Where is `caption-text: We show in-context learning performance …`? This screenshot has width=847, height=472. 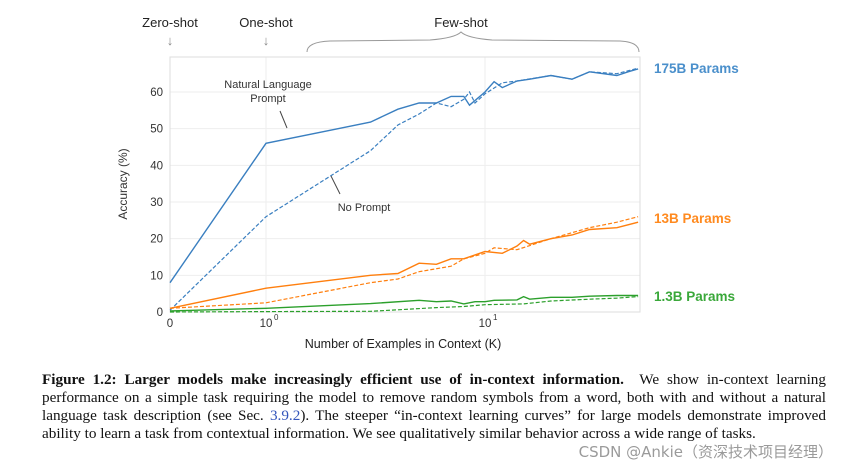
caption-text: We show in-context learning performance … is located at coordinates (434, 397).